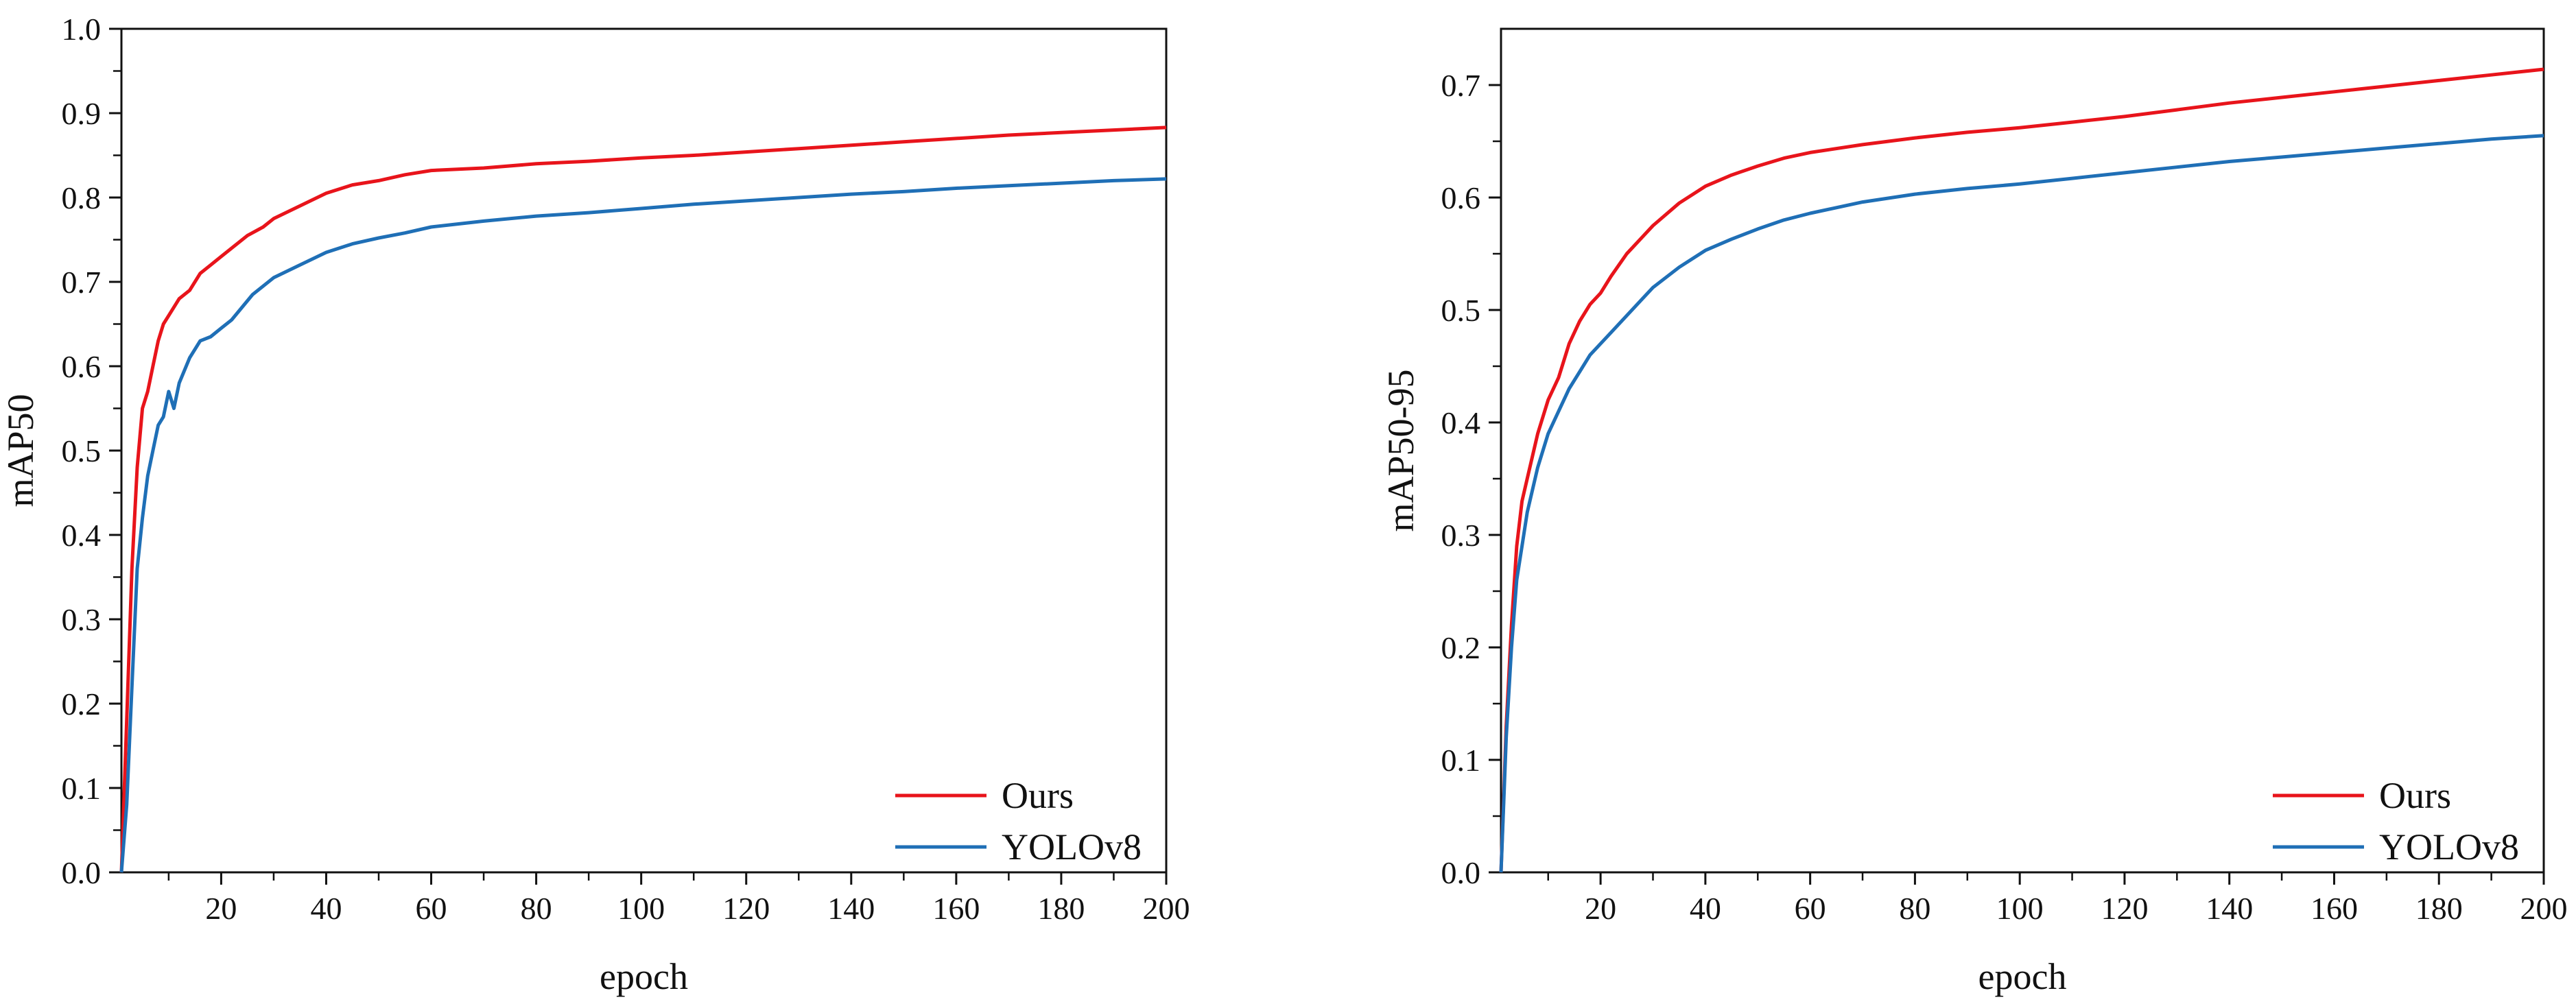  Describe the element at coordinates (1461, 310) in the screenshot. I see `map50-95-y-tick-label: 0.5` at that location.